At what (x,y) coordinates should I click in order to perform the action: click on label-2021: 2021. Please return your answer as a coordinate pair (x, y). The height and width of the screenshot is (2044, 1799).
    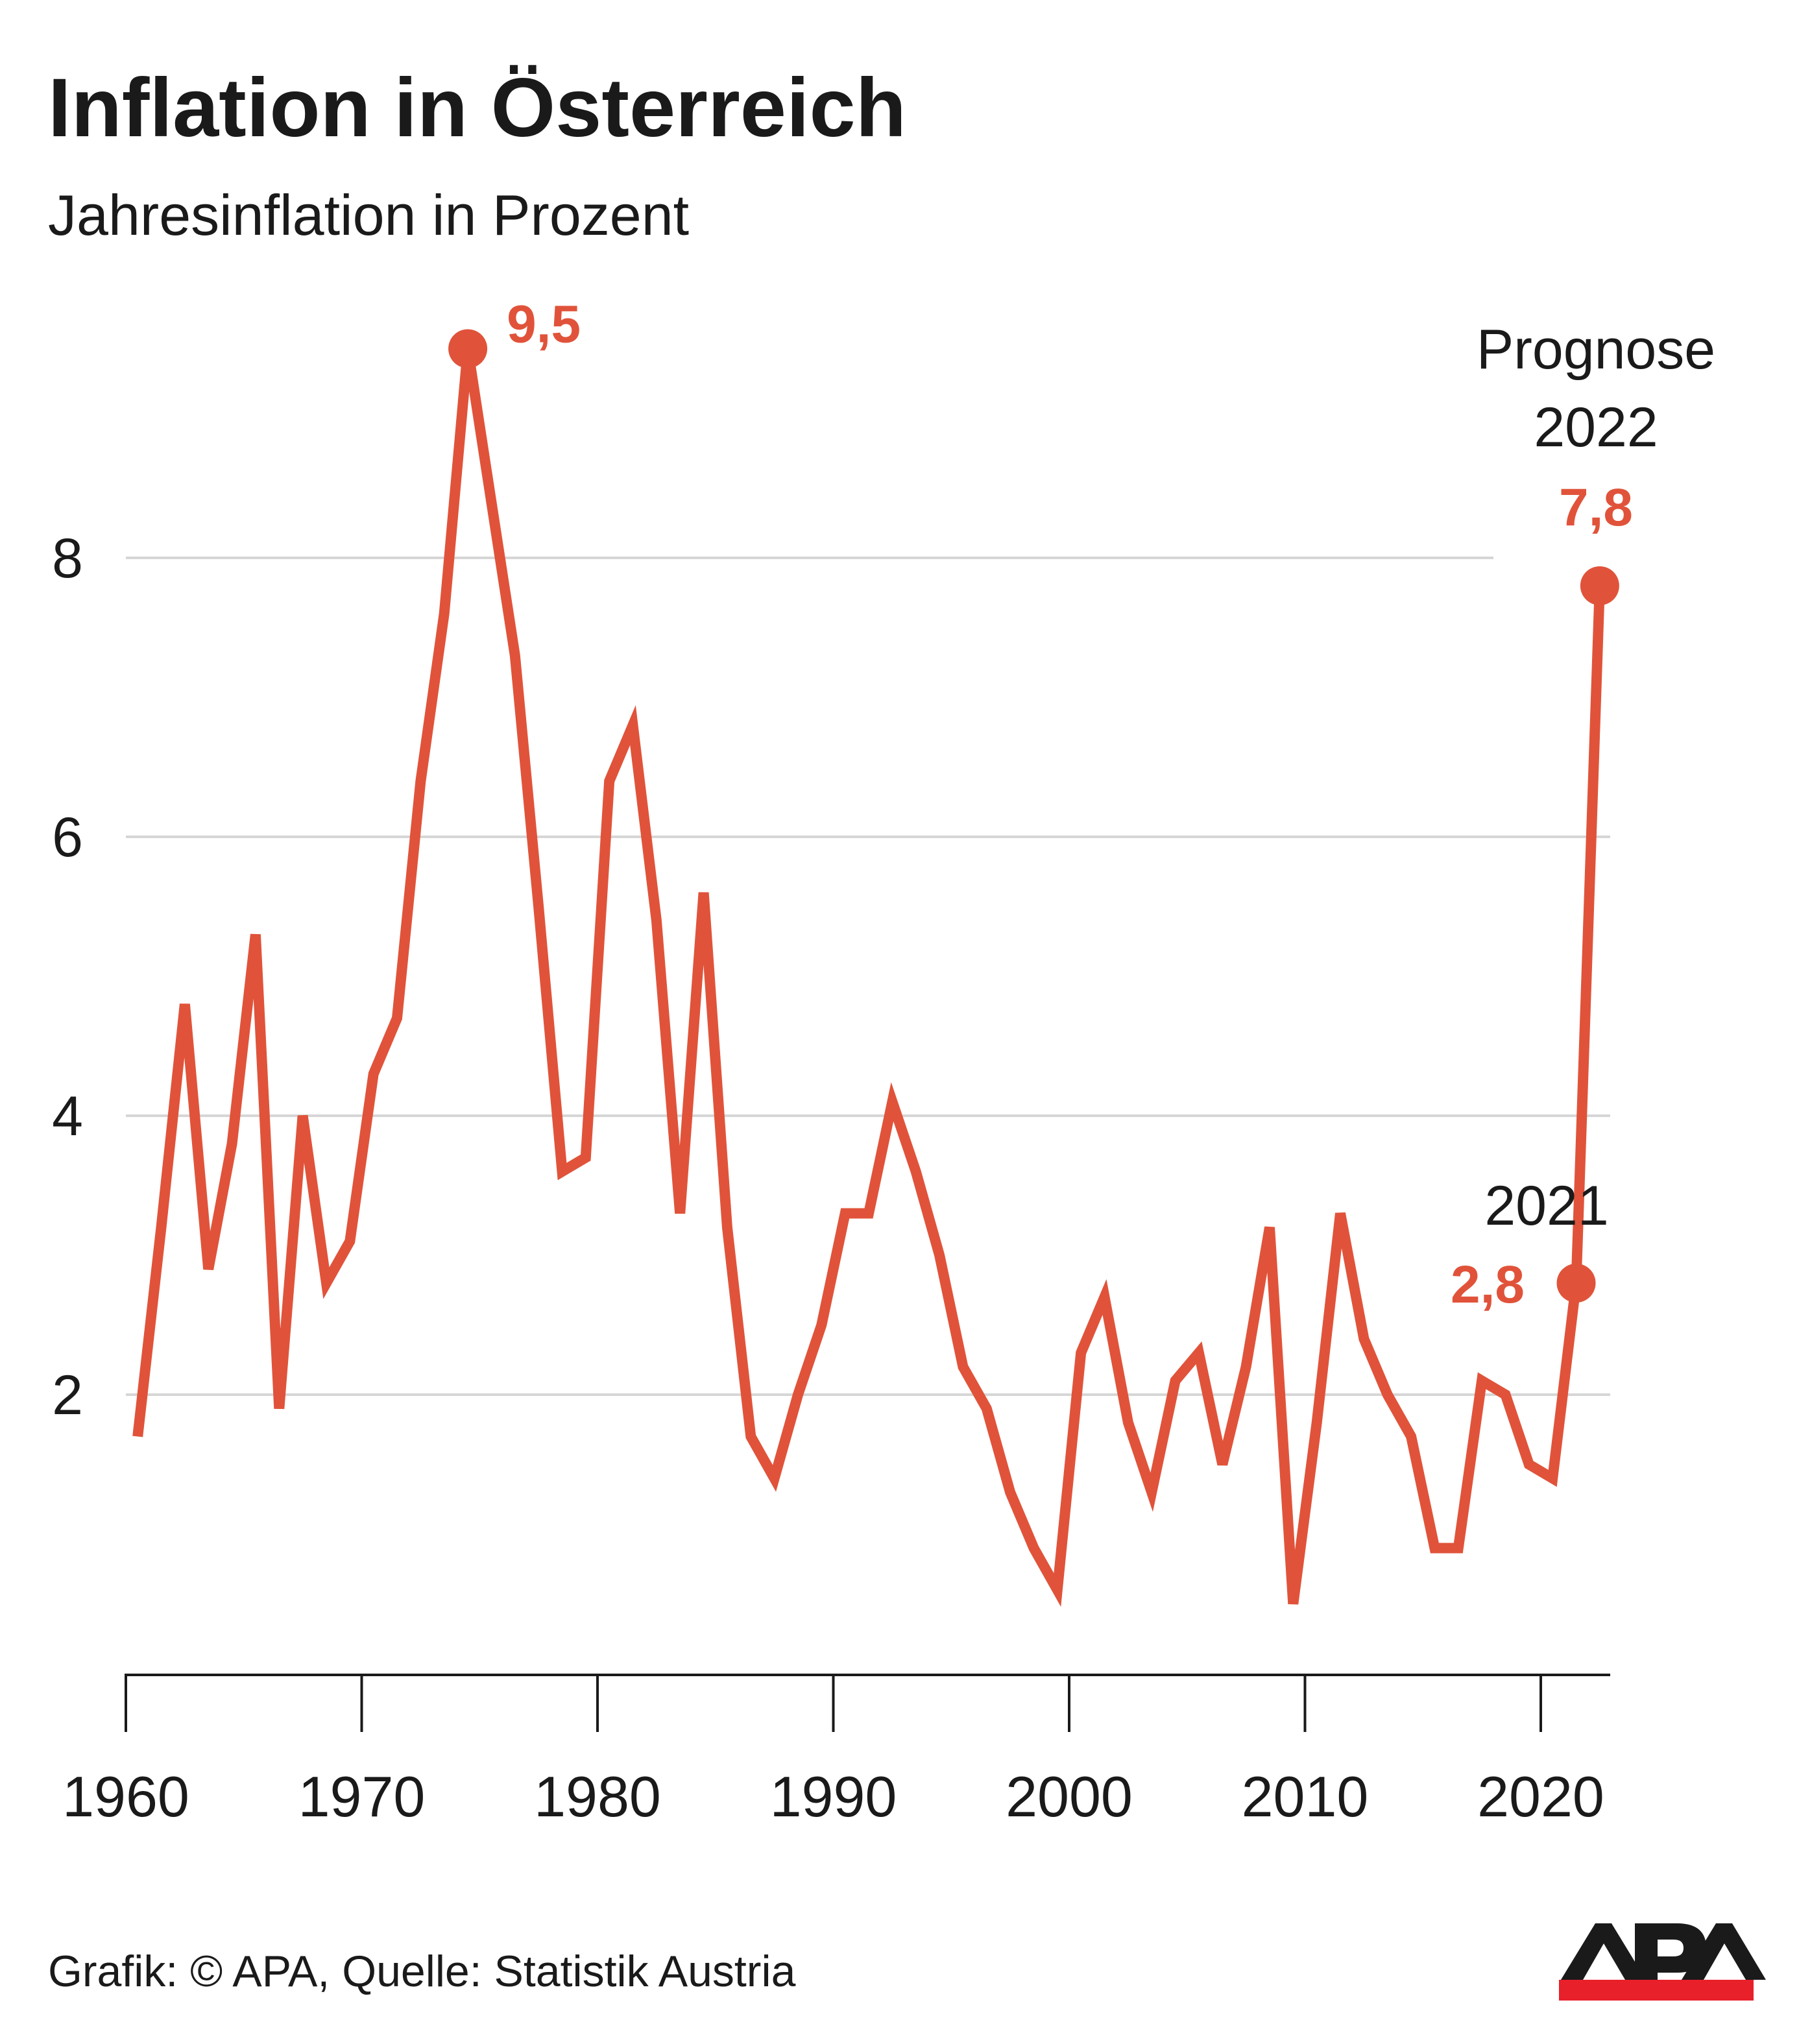
    Looking at the image, I should click on (1546, 1206).